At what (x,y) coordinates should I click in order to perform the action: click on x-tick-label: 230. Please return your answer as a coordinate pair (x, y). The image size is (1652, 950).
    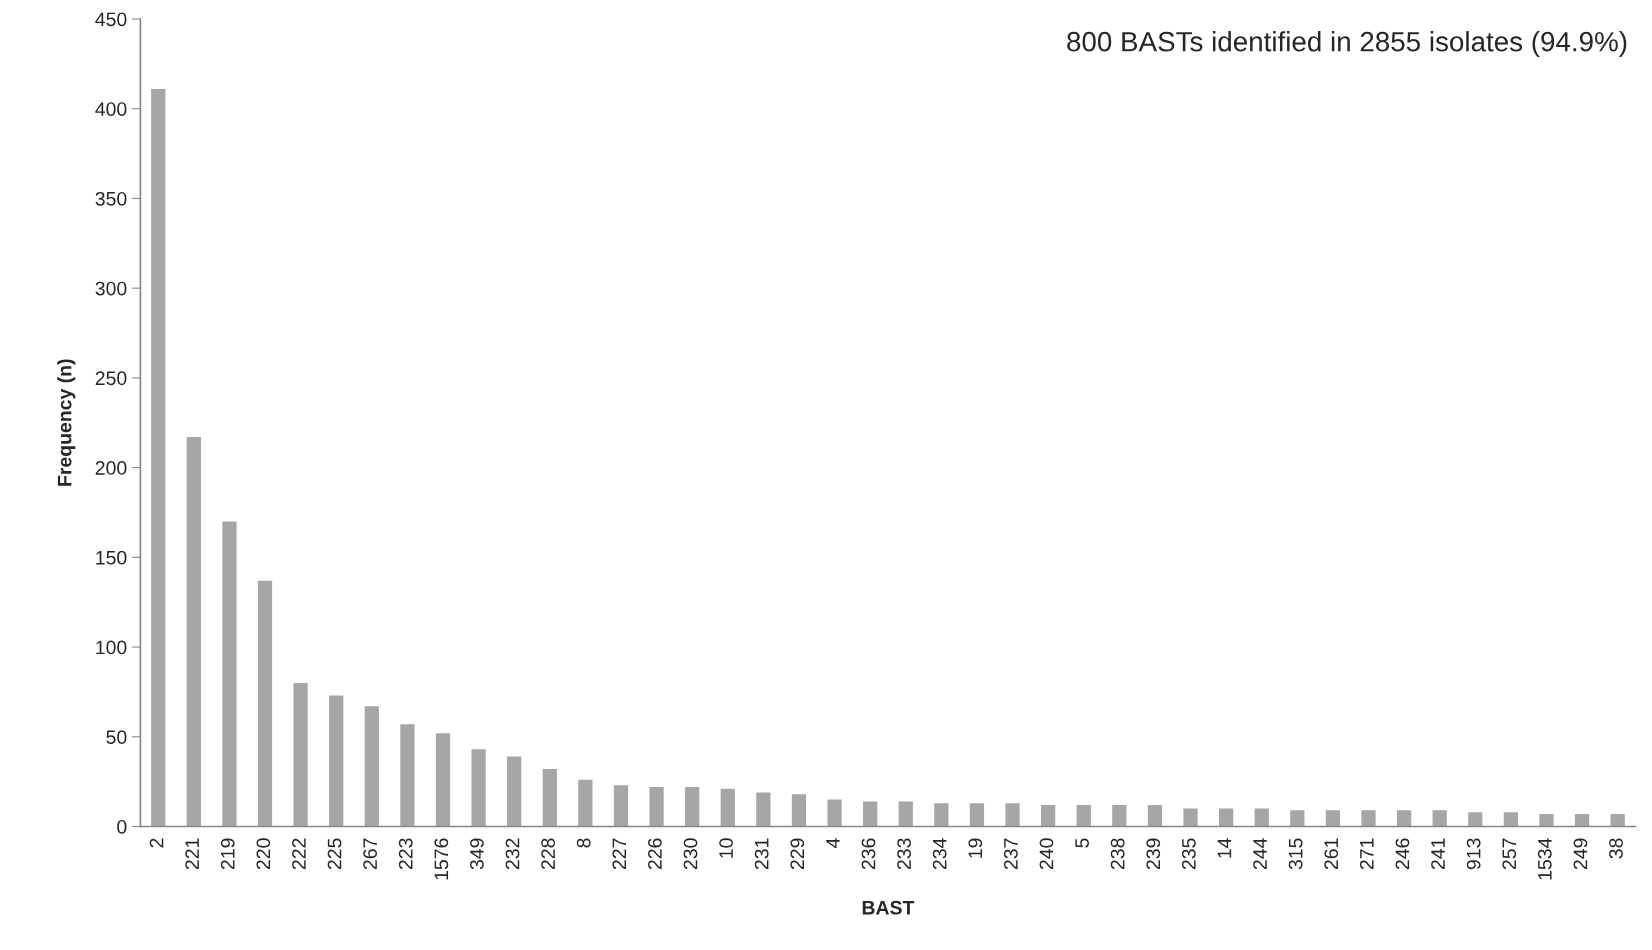
    Looking at the image, I should click on (690, 854).